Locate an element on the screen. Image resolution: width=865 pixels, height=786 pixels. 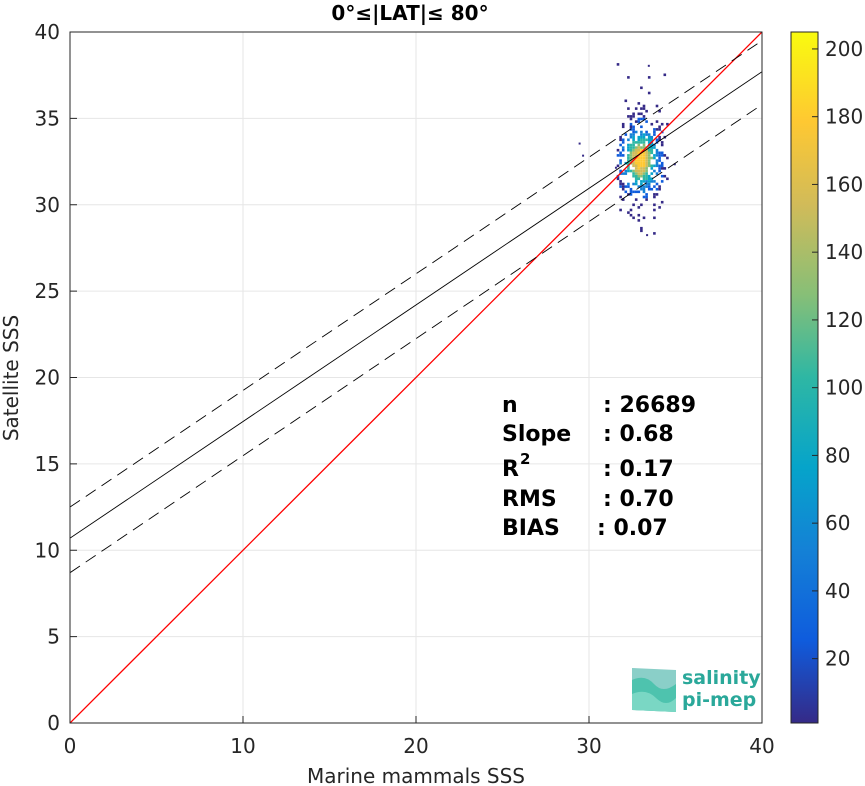
density-cluster is located at coordinates (627, 150).